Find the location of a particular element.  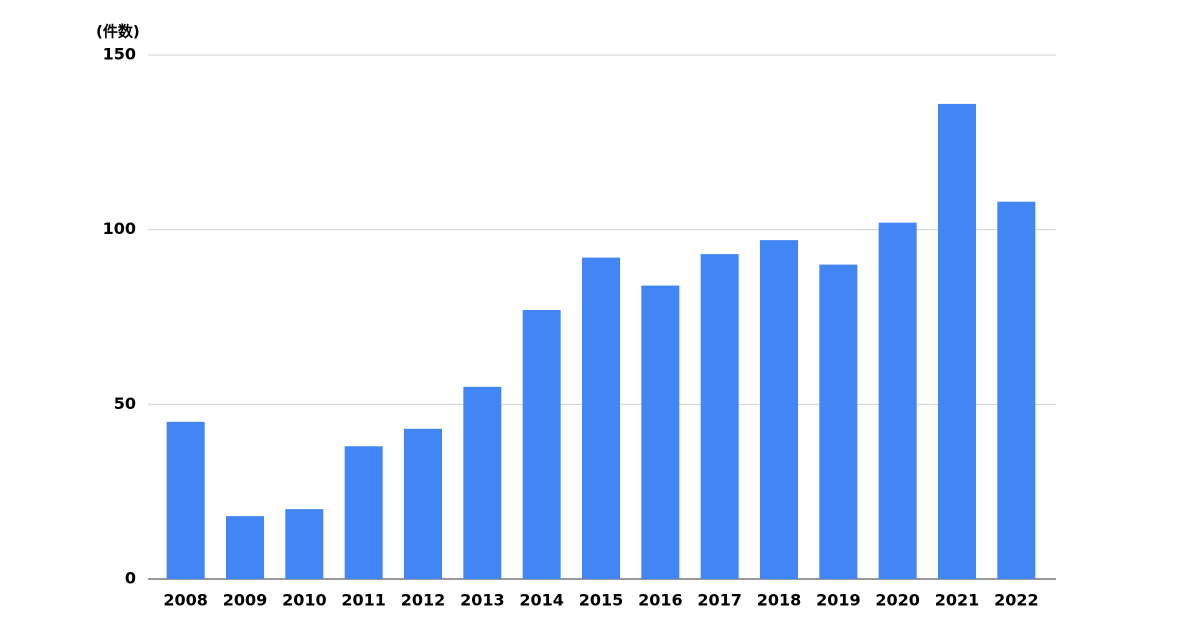

x-tick-label: 2022 is located at coordinates (1016, 600).